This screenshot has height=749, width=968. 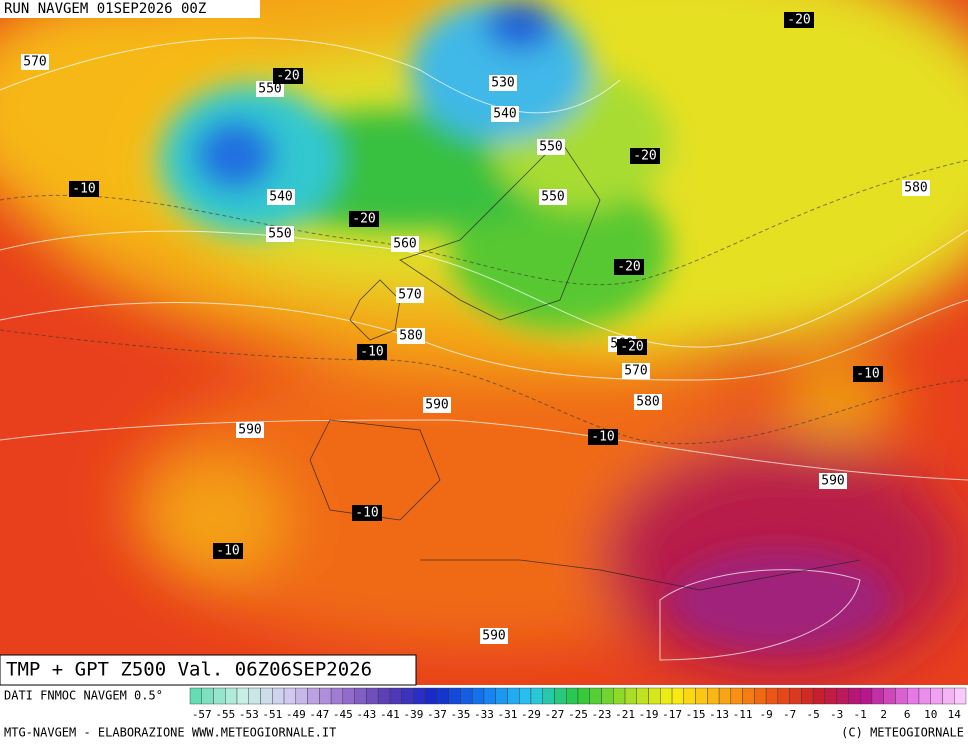 I want to click on colorbar-label: -35, so click(x=460, y=714).